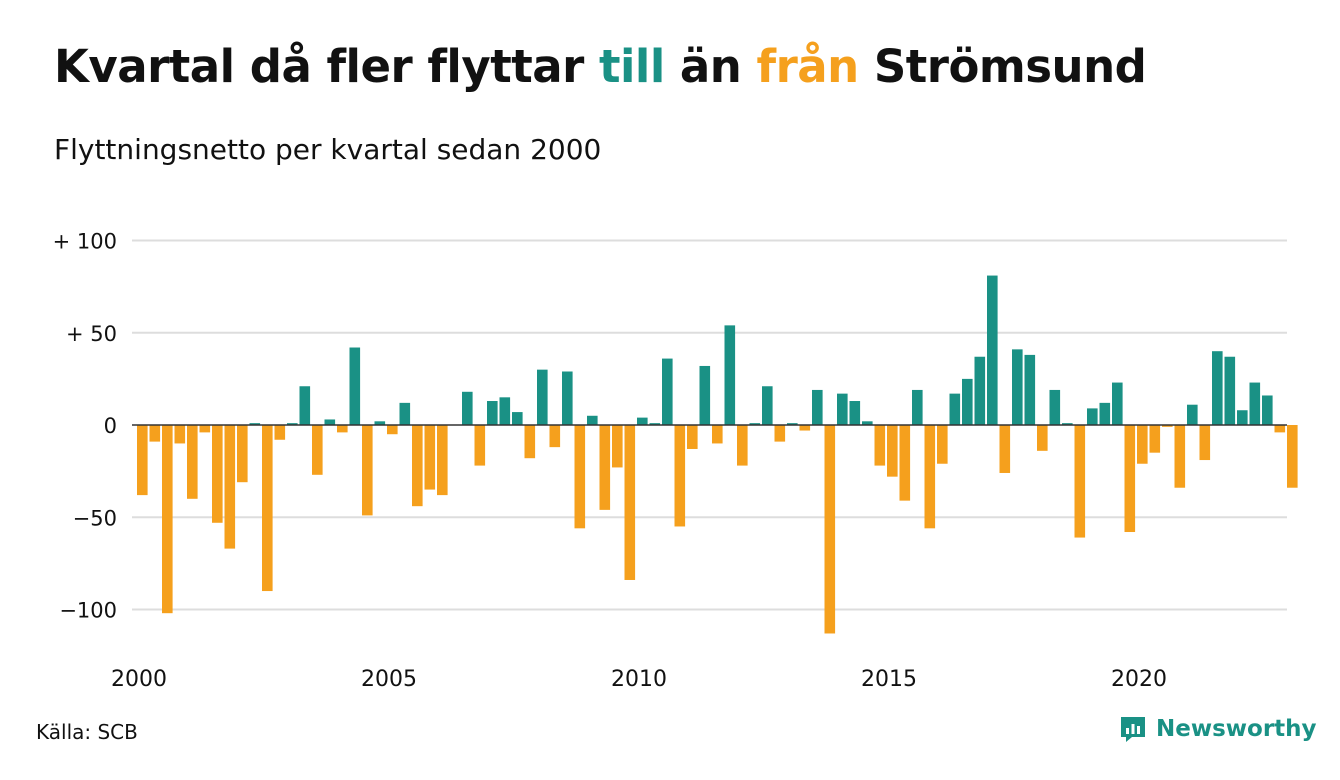 The image size is (1340, 780). What do you see at coordinates (1236, 729) in the screenshot?
I see `brand-name: Newsworthy` at bounding box center [1236, 729].